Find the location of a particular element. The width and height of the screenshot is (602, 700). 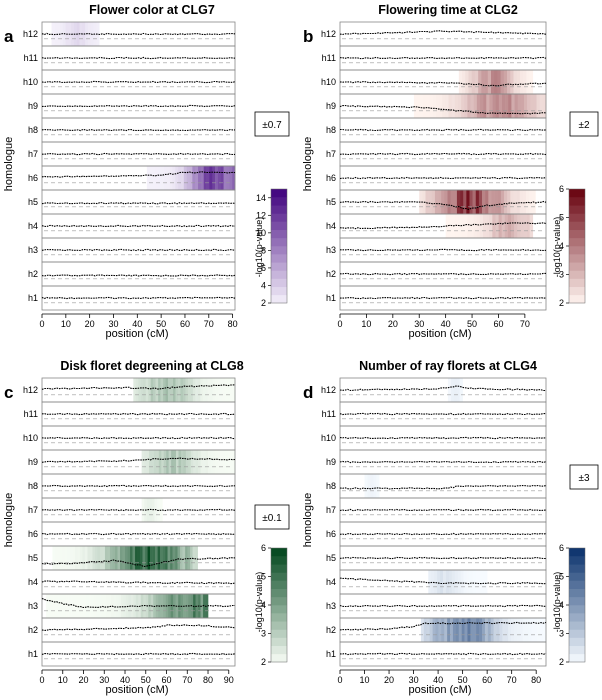

x-tick-label-c-10: 10 is located at coordinates (63, 680).